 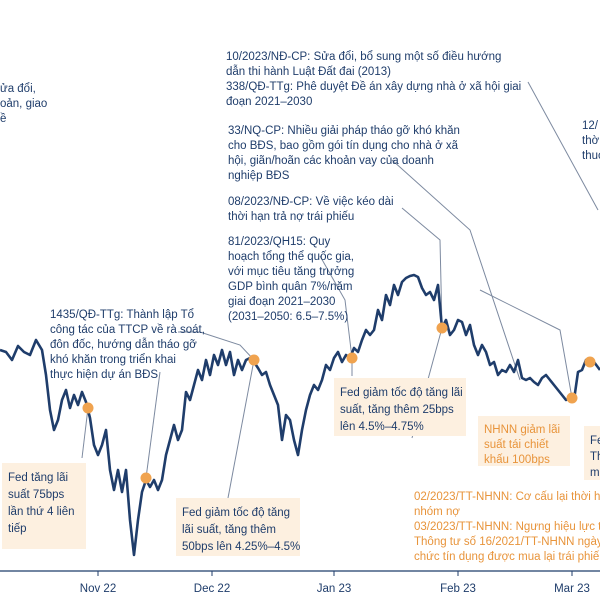 What do you see at coordinates (591, 141) in the screenshot?
I see `annotation-a6_cut-line-2: thờ` at bounding box center [591, 141].